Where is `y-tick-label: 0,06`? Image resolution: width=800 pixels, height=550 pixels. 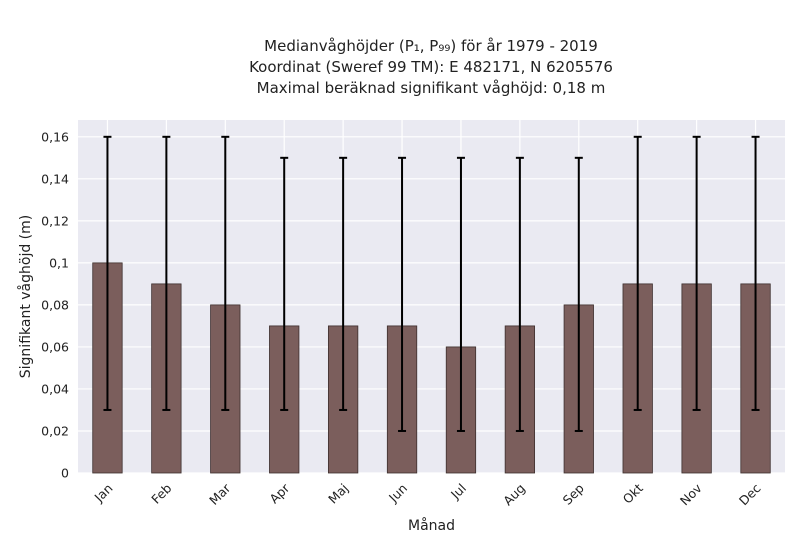 y-tick-label: 0,06 is located at coordinates (55, 346).